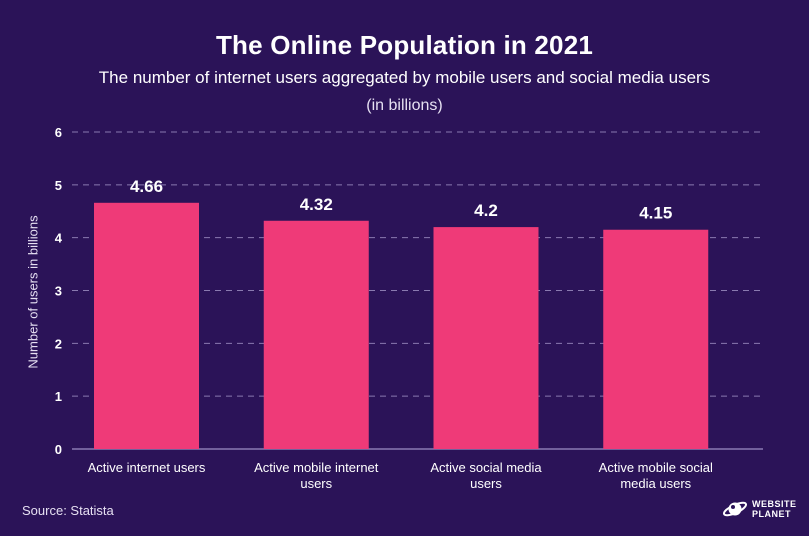 Image resolution: width=809 pixels, height=536 pixels. Describe the element at coordinates (774, 504) in the screenshot. I see `logo-line-1: WEBSITE` at that location.